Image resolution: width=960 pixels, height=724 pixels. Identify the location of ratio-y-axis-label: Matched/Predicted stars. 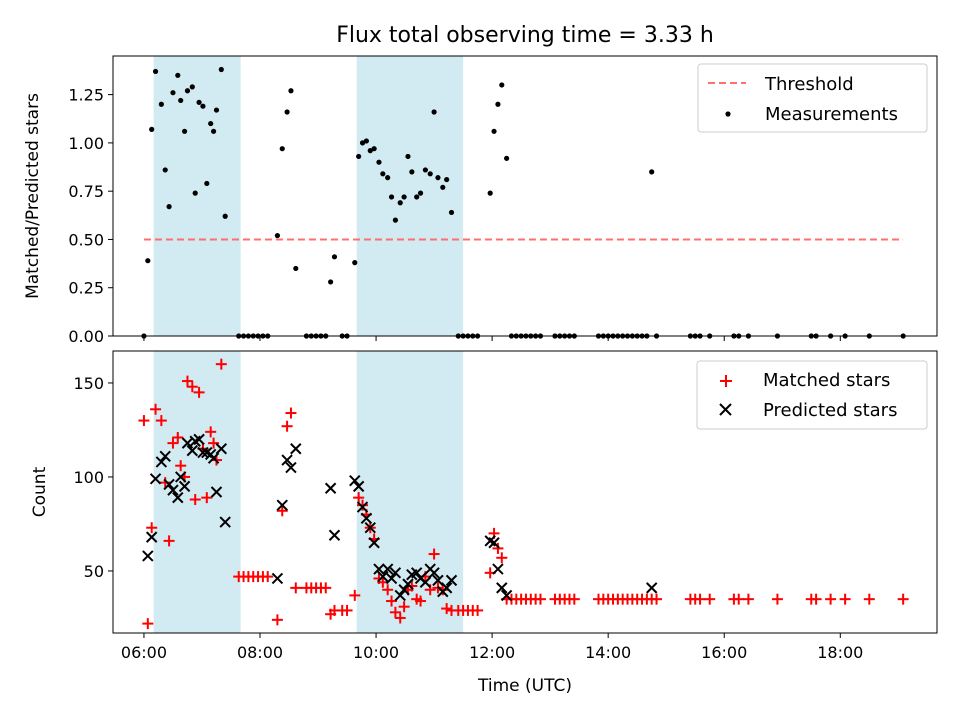
(33, 196).